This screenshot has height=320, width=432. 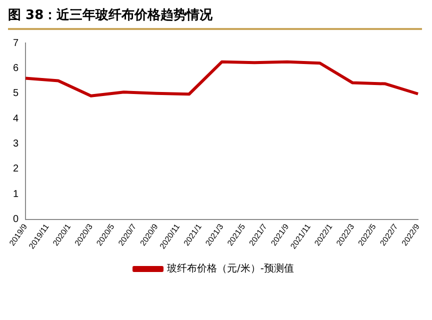 What do you see at coordinates (230, 268) in the screenshot?
I see `legend-label: 玻纤布价格（元/米）-预测值` at bounding box center [230, 268].